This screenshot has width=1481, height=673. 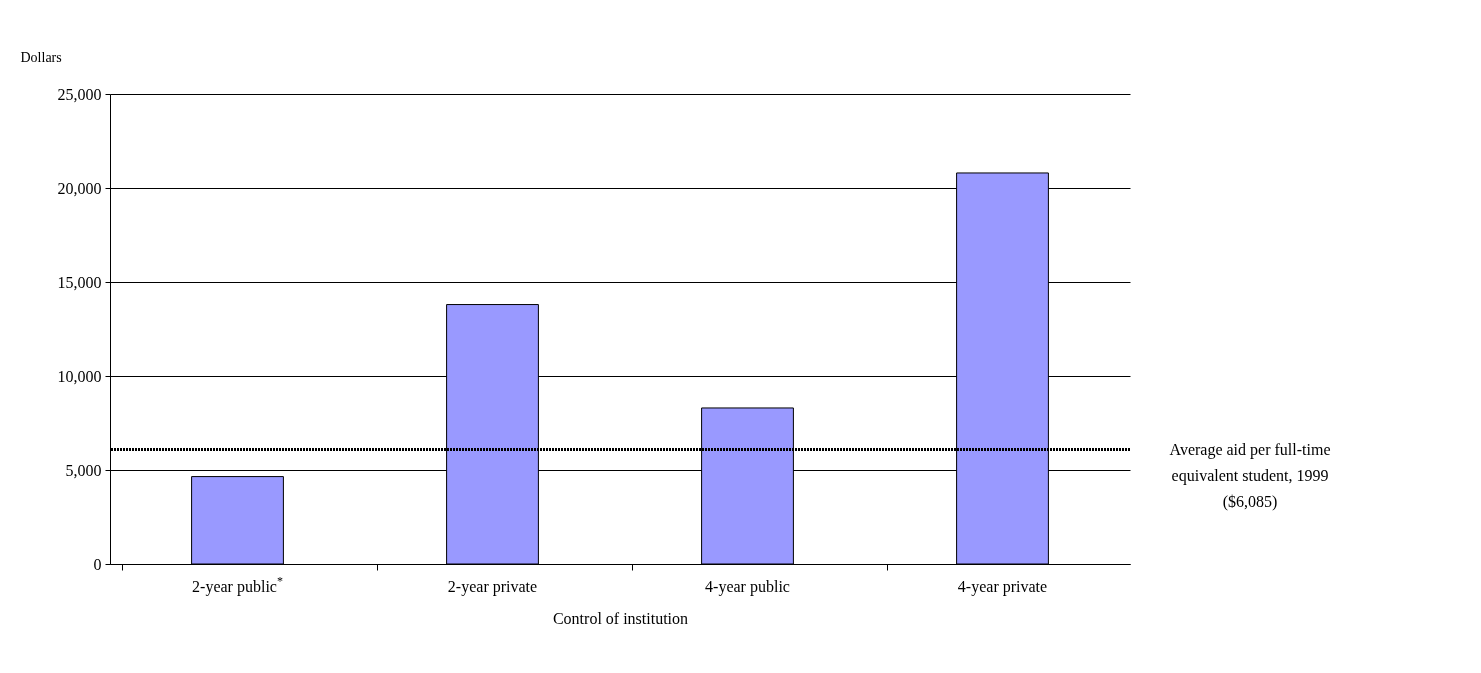 What do you see at coordinates (79, 282) in the screenshot?
I see `y-tick-label: 15,000` at bounding box center [79, 282].